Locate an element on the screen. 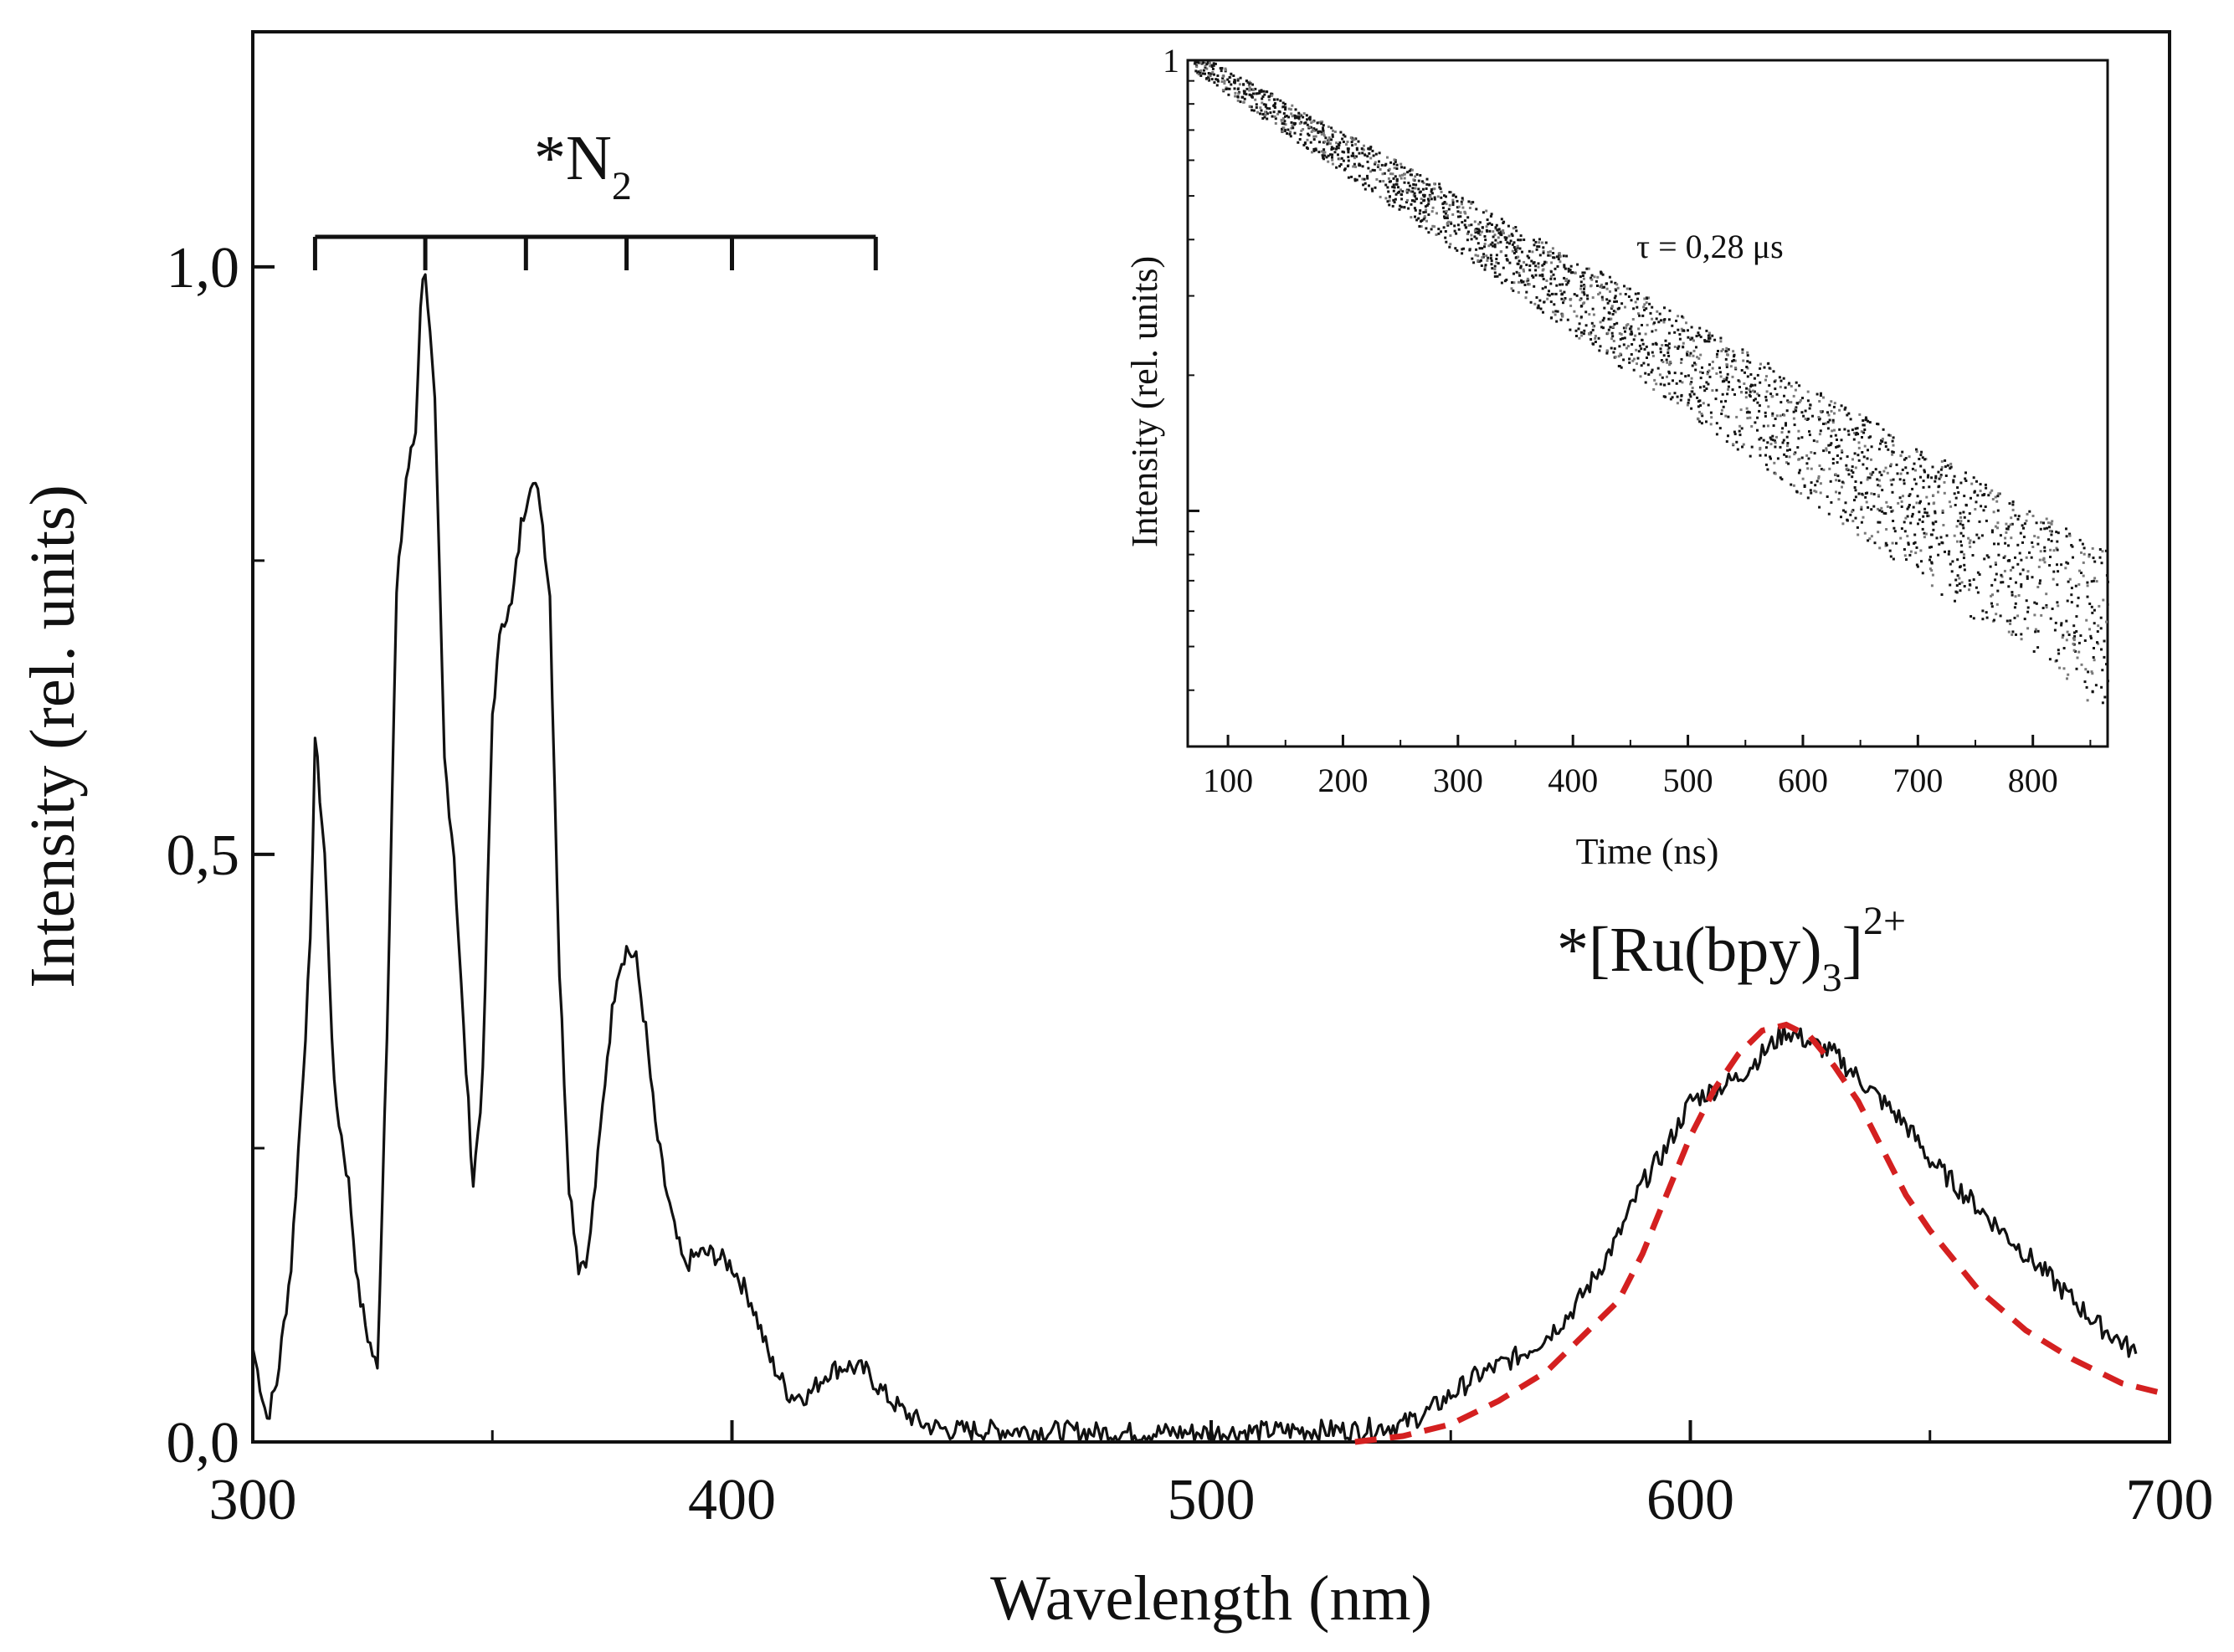  inset-y-axis-label: Intensity (rel. units) is located at coordinates (1144, 401).